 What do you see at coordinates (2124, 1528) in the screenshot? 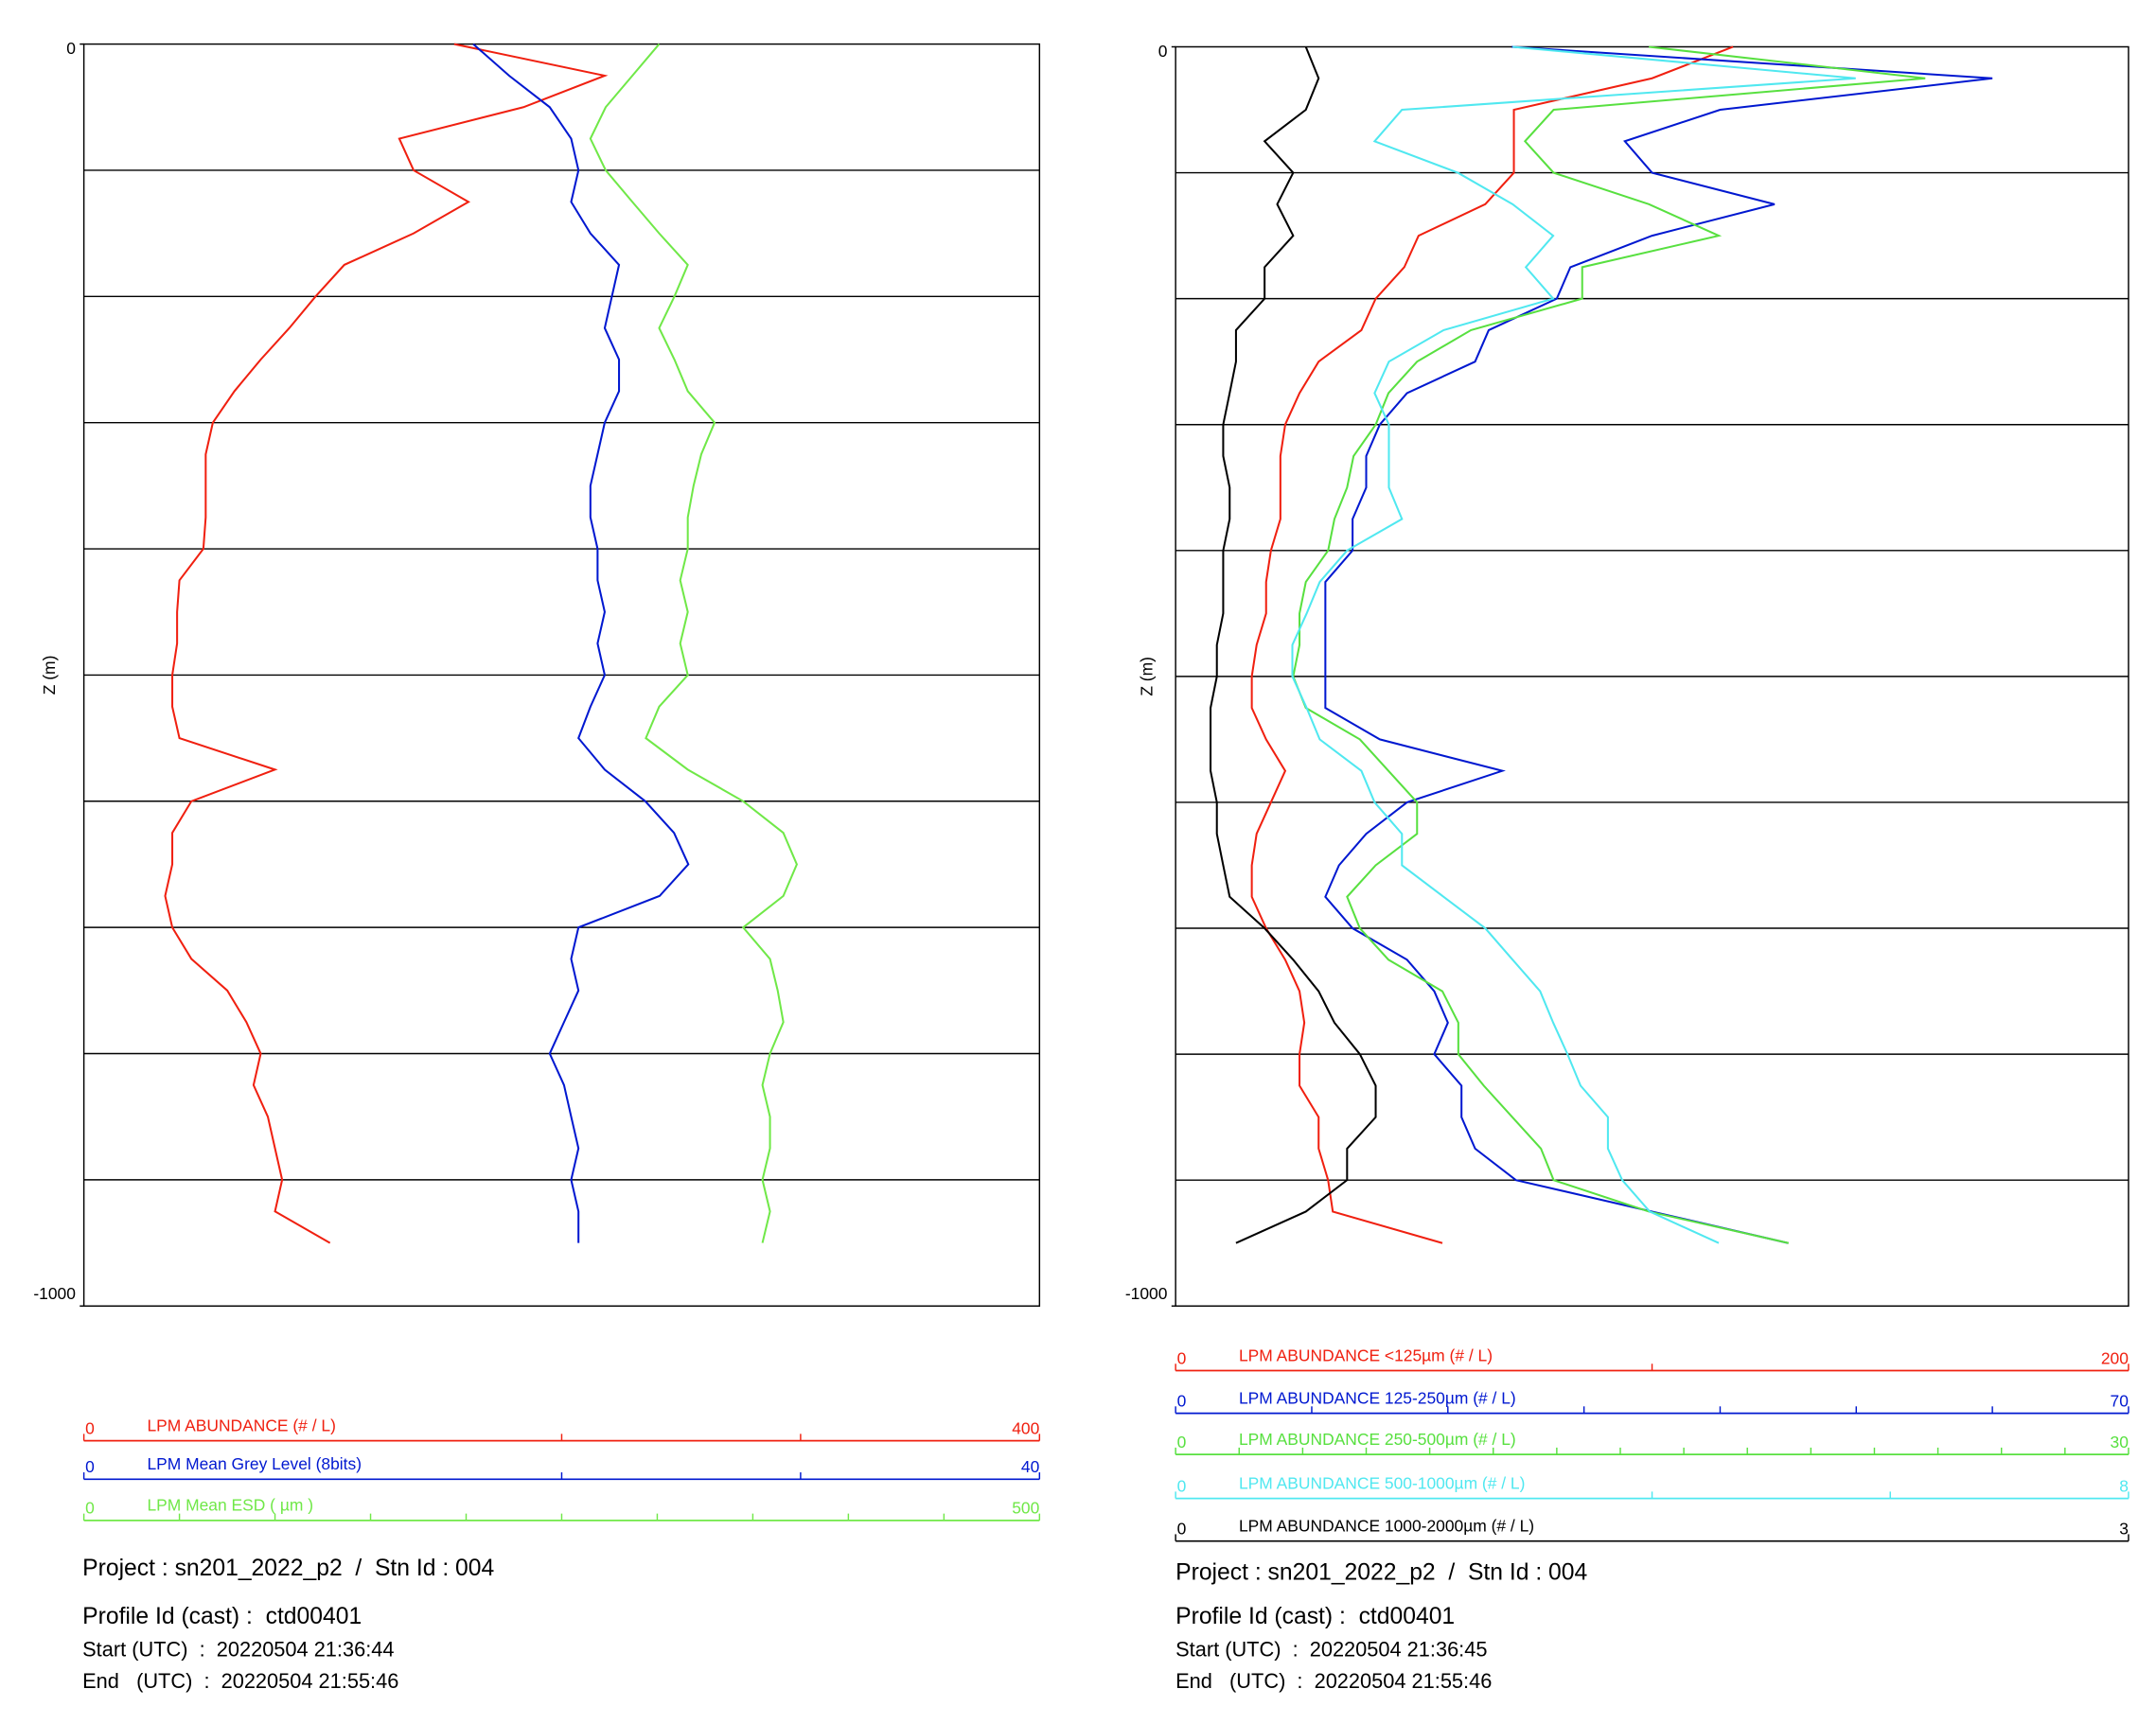
I see `scale-max-label: 3` at bounding box center [2124, 1528].